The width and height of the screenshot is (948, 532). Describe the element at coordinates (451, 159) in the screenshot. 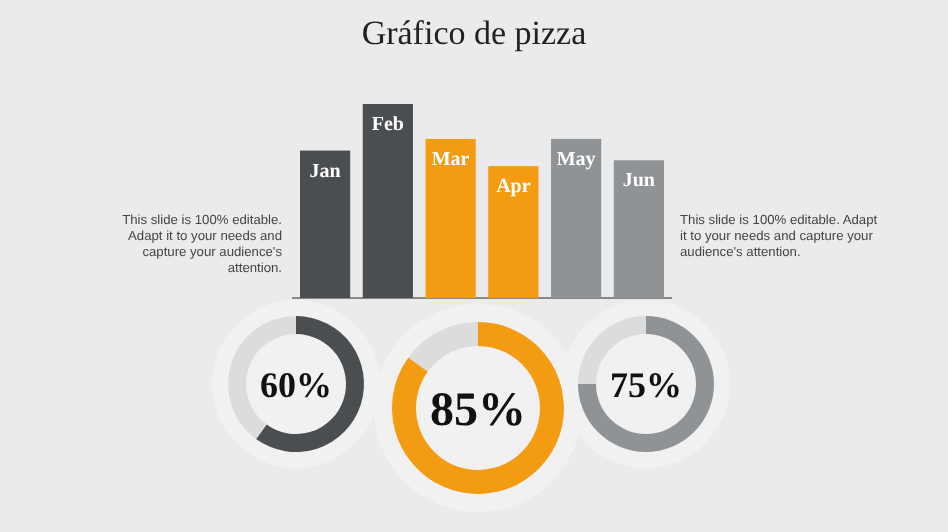

I see `x-tick-label: Mar` at that location.